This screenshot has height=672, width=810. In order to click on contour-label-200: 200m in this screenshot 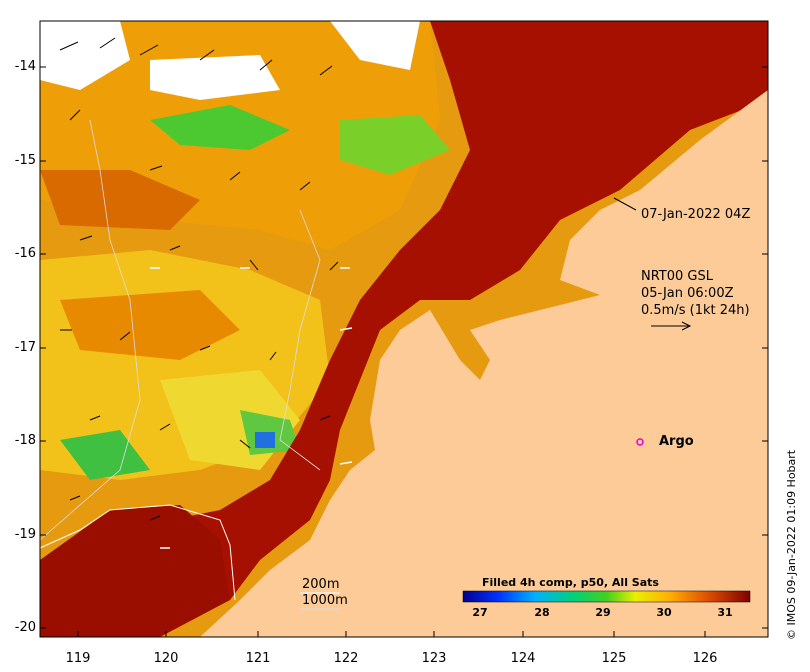, I will do `click(321, 584)`.